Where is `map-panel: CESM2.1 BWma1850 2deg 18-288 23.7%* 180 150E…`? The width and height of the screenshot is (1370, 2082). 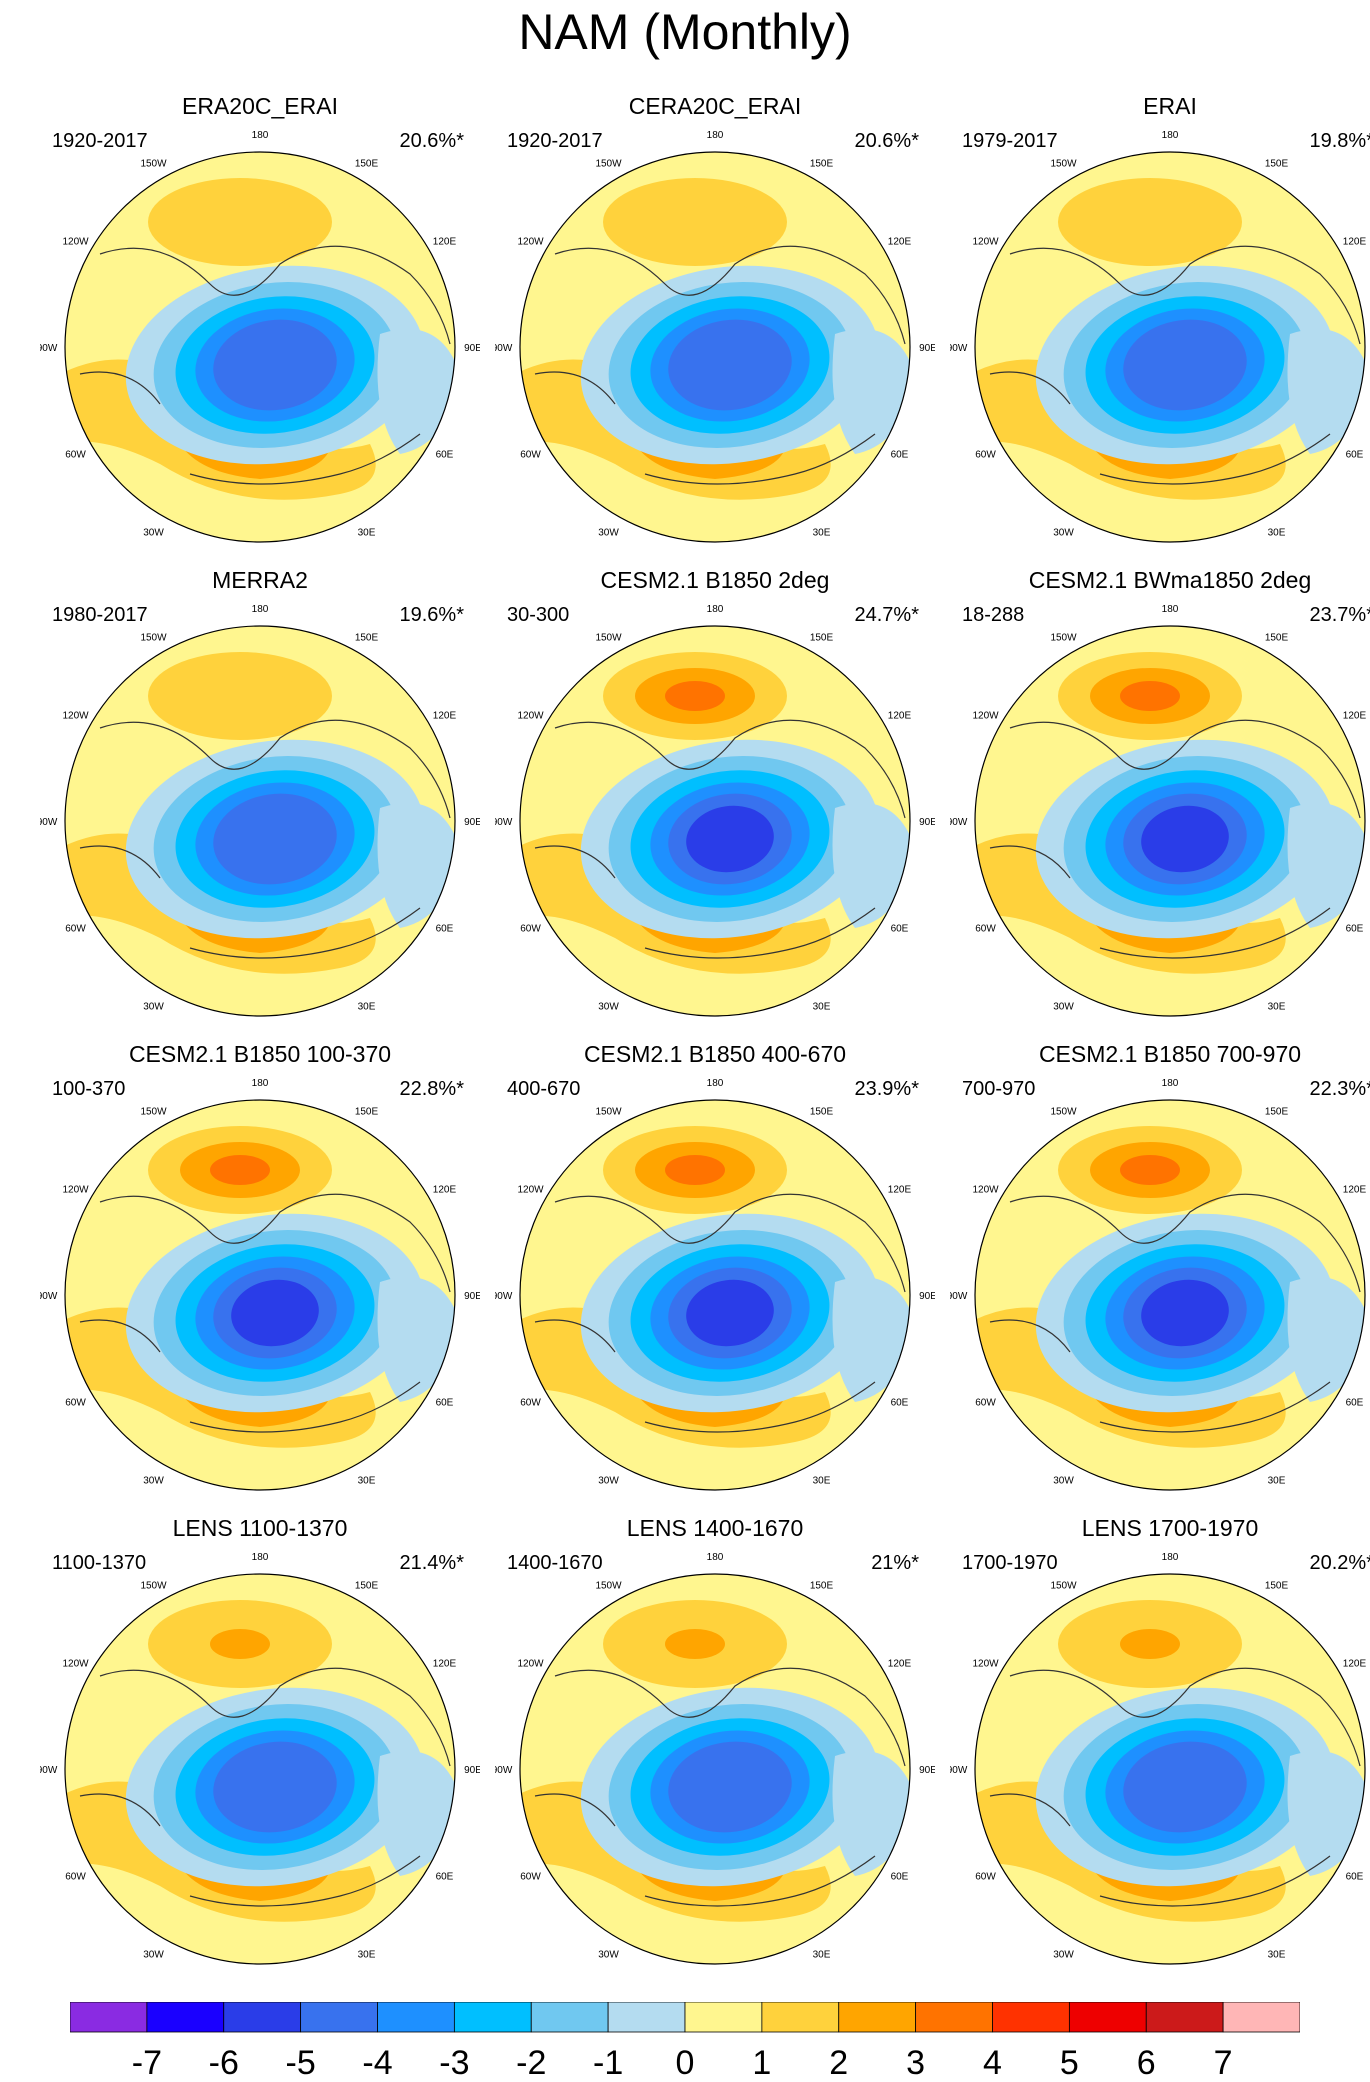 map-panel: CESM2.1 BWma1850 2deg 18-288 23.7%* 180 150E… is located at coordinates (1160, 796).